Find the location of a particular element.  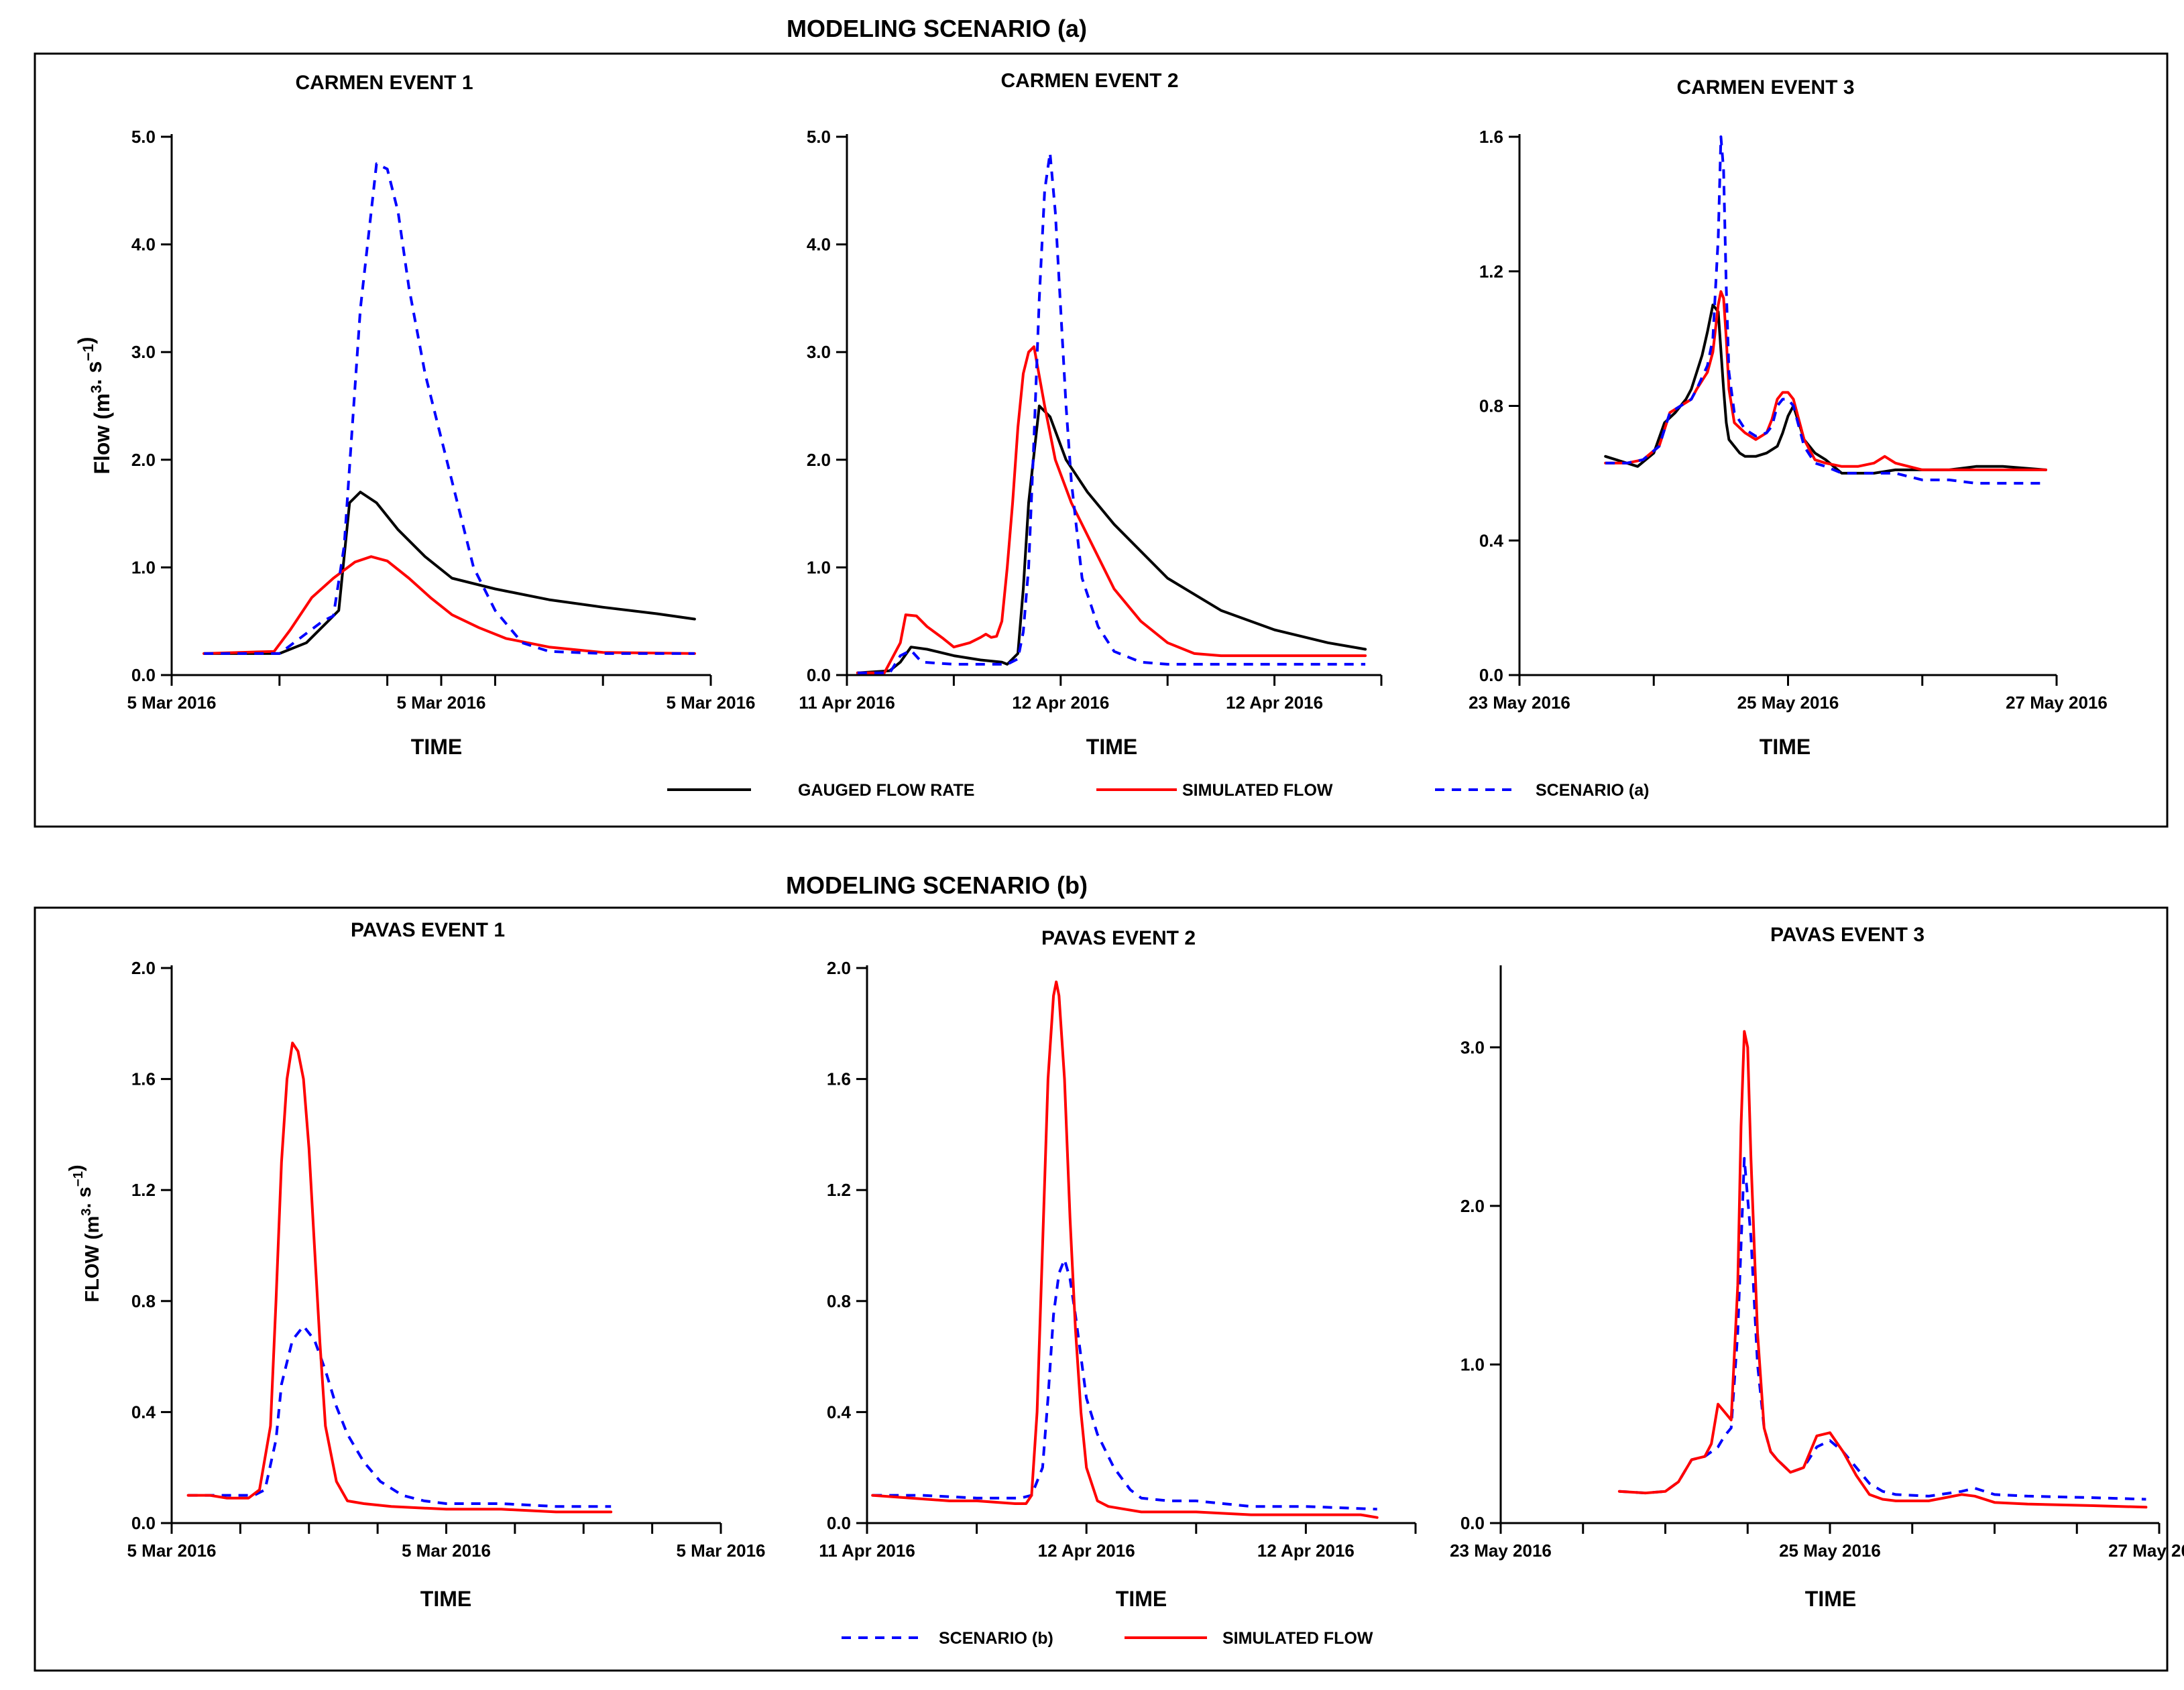

carmen-event-1-x-label: TIME is located at coordinates (436, 747).